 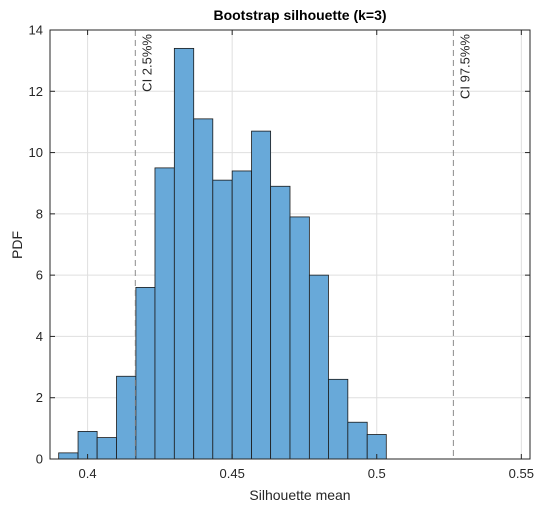 I want to click on y-tick-label: 0, so click(x=39, y=459).